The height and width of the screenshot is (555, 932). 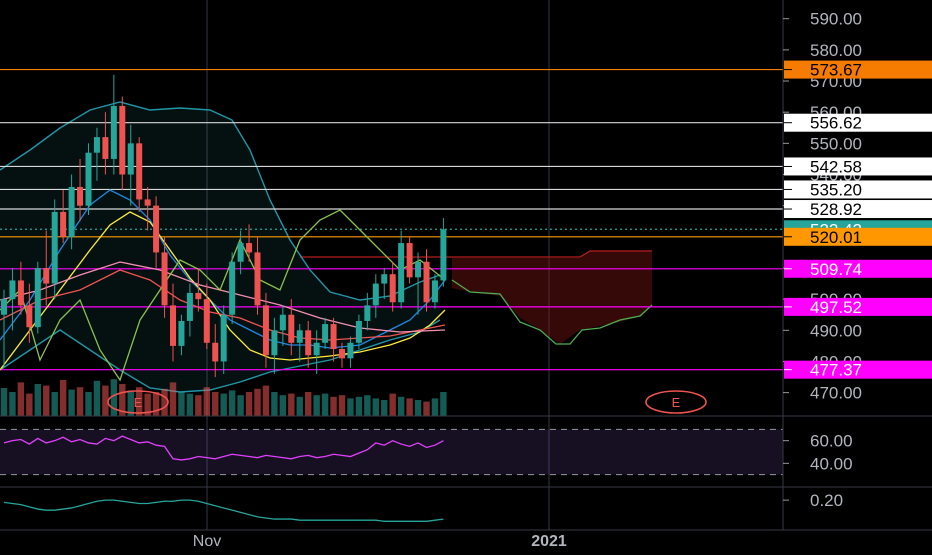 What do you see at coordinates (836, 209) in the screenshot?
I see `price-level-label-4: 528.92` at bounding box center [836, 209].